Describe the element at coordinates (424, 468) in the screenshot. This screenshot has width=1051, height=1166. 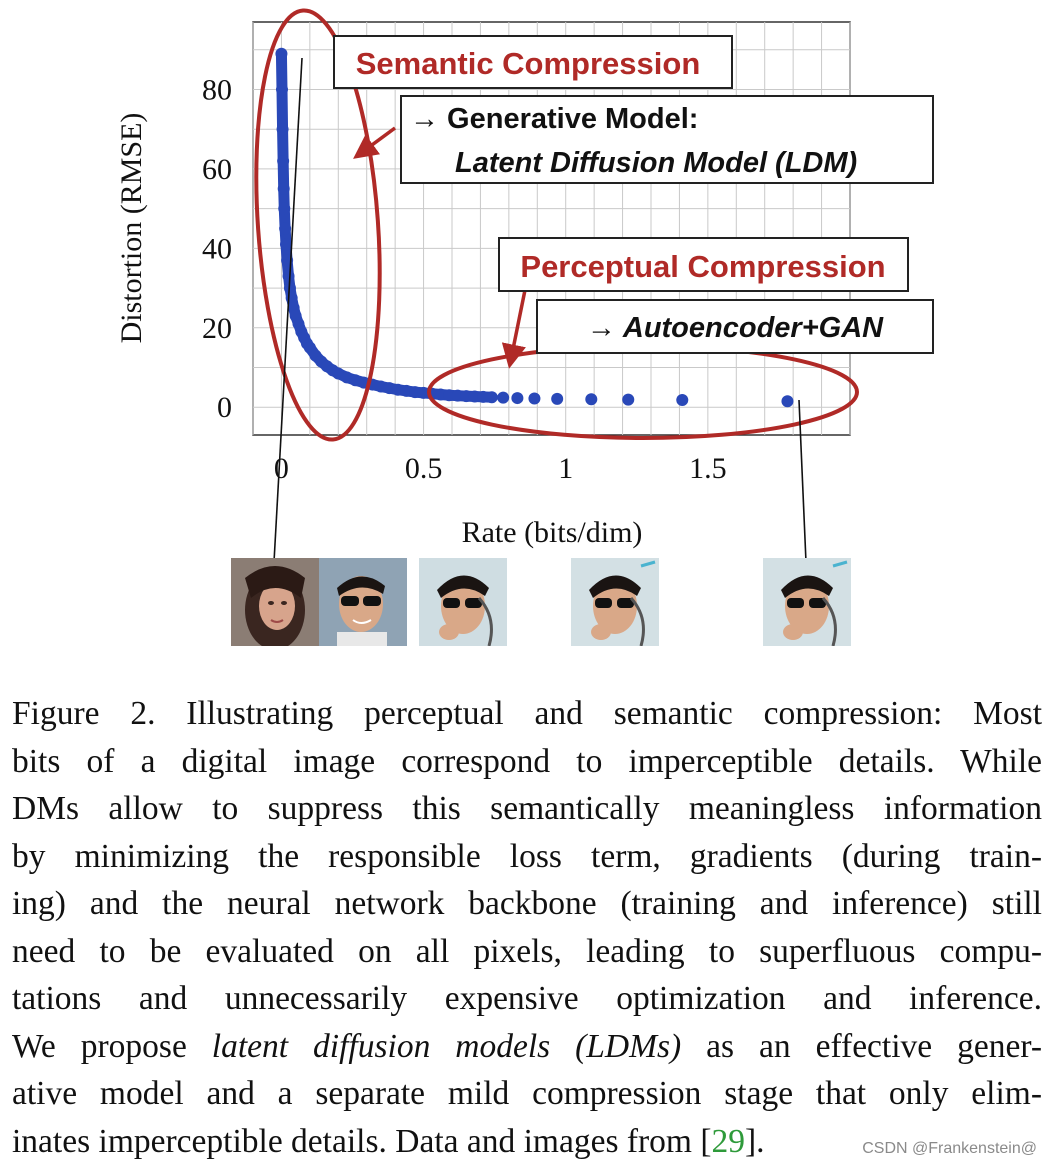
I see `x-tick-label: 0.5` at that location.